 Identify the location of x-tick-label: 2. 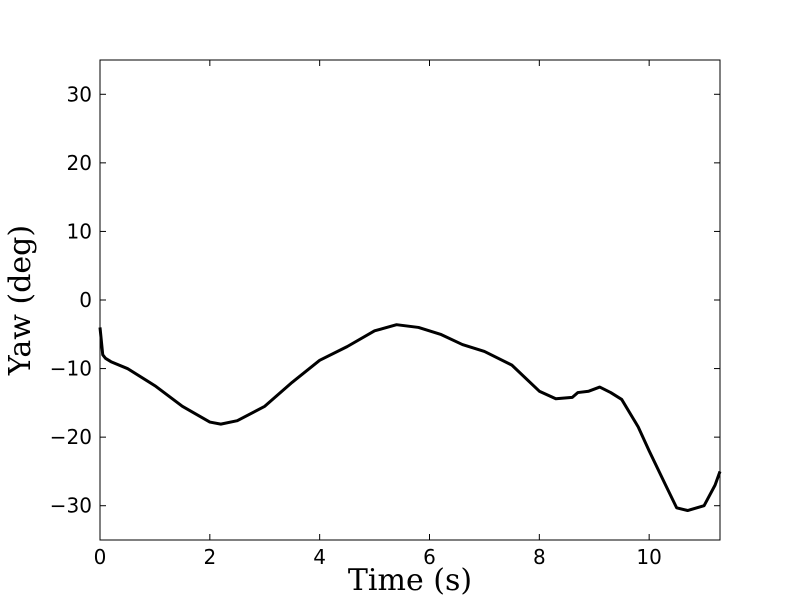
(209, 557).